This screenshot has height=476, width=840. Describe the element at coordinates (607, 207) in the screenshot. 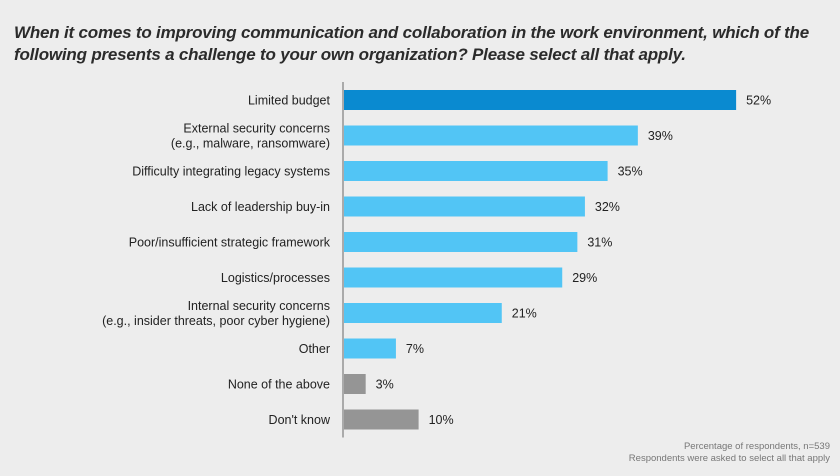

I see `data-label: 32%` at that location.